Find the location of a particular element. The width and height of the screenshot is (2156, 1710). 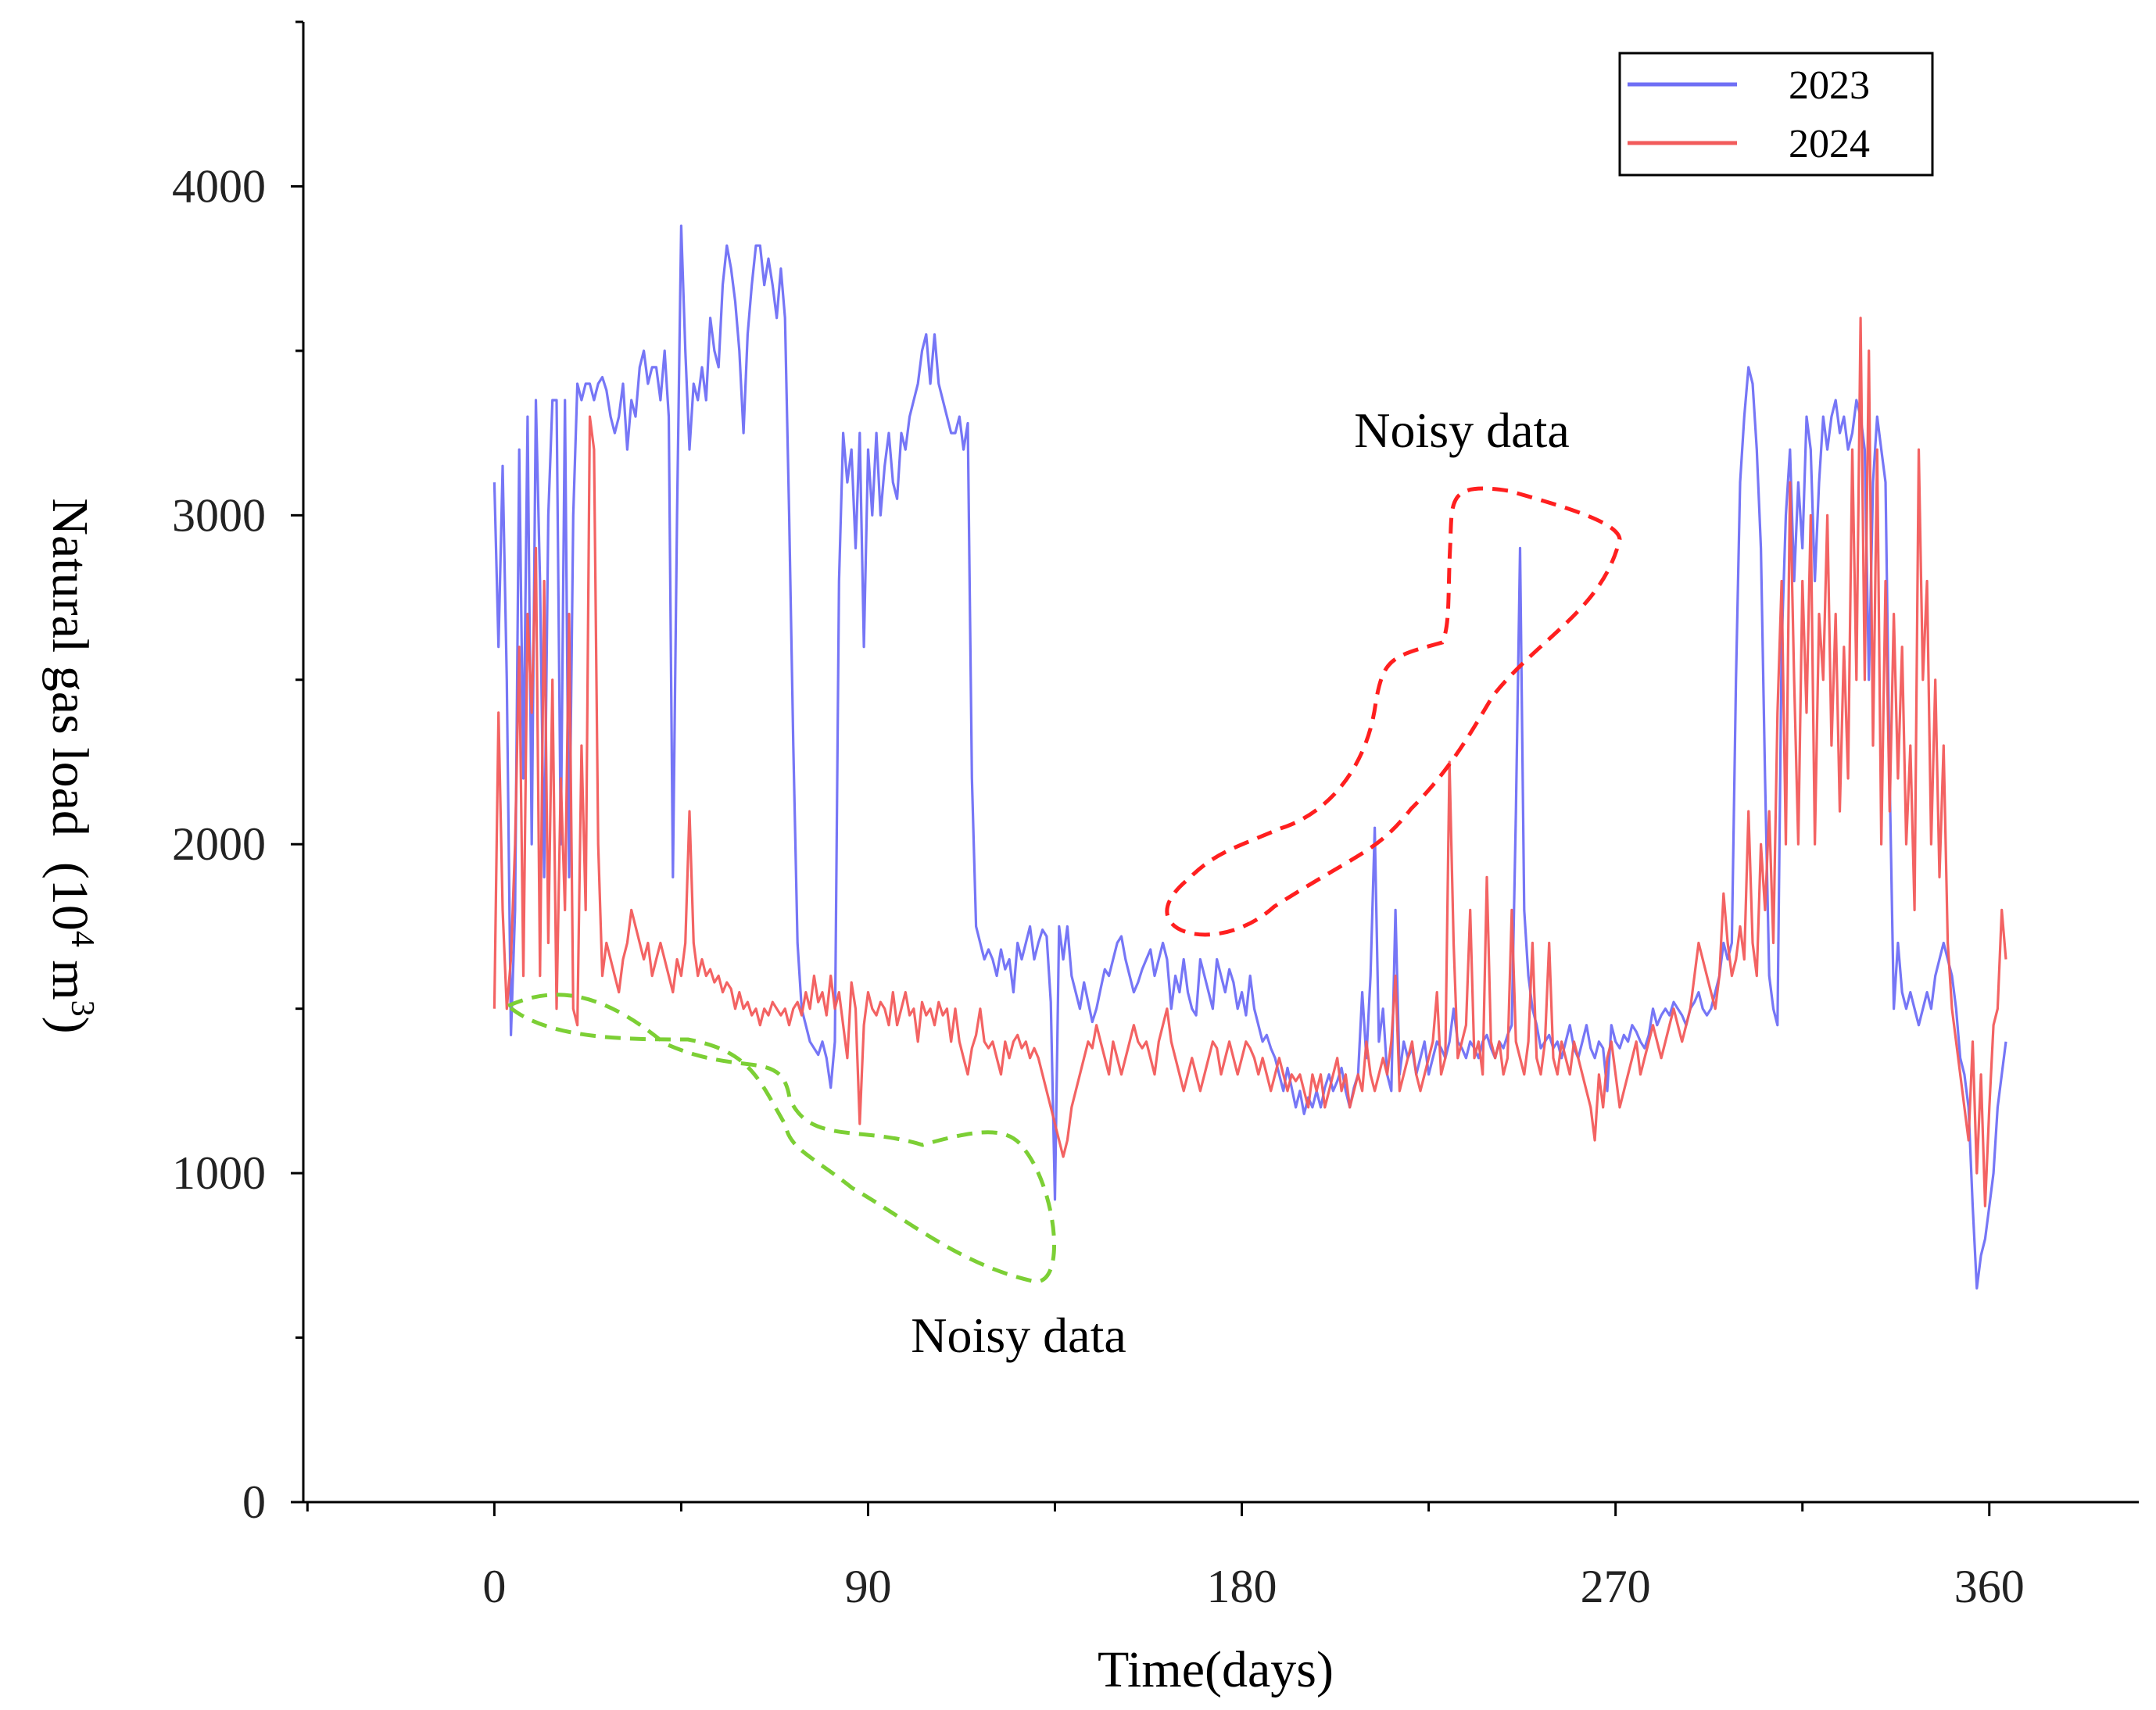

y-axis-title-sup1: 4 is located at coordinates (82, 939).